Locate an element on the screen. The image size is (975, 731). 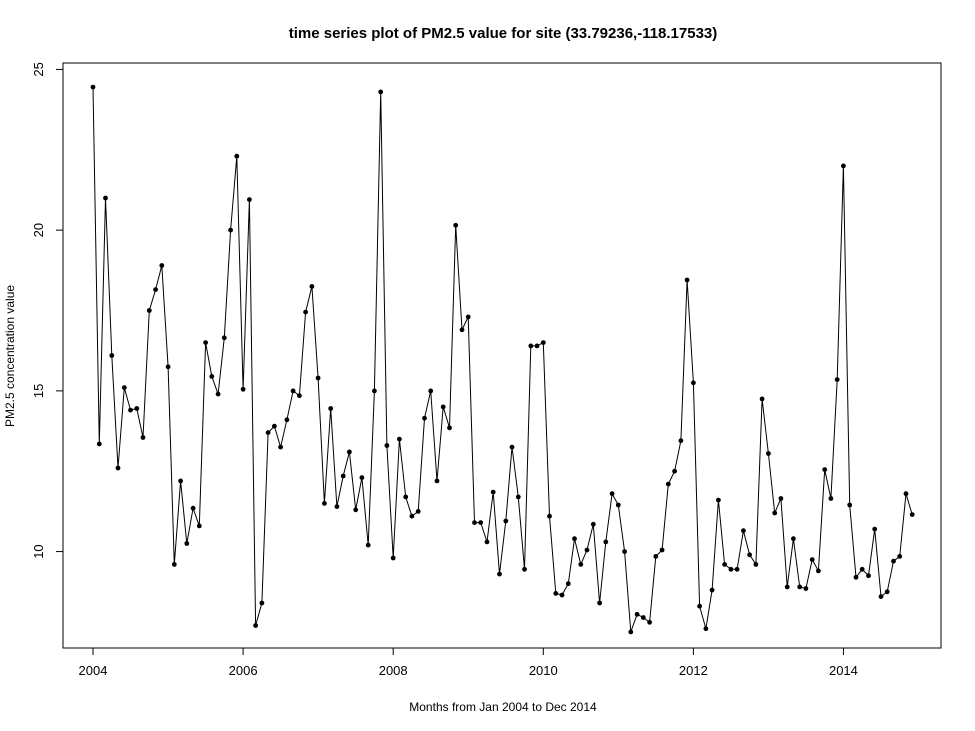
x-tick-label: 2006 is located at coordinates (243, 670).